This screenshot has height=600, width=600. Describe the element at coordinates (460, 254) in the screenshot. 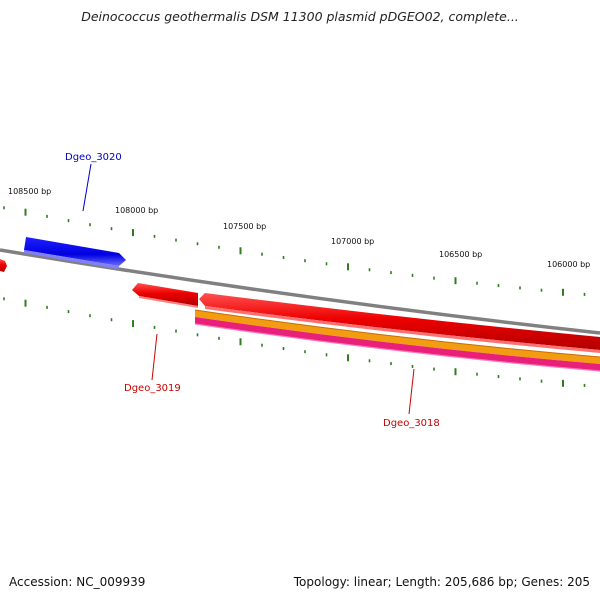

I see `ruler-label-106500: 106500 bp` at that location.